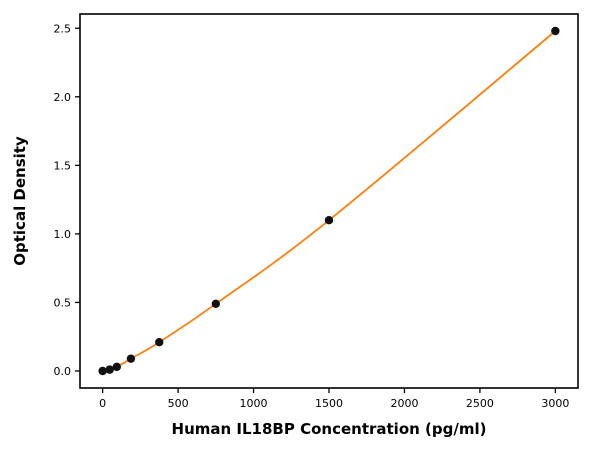 This screenshot has width=600, height=450. What do you see at coordinates (63, 165) in the screenshot?
I see `y-tick-label: 1.5` at bounding box center [63, 165].